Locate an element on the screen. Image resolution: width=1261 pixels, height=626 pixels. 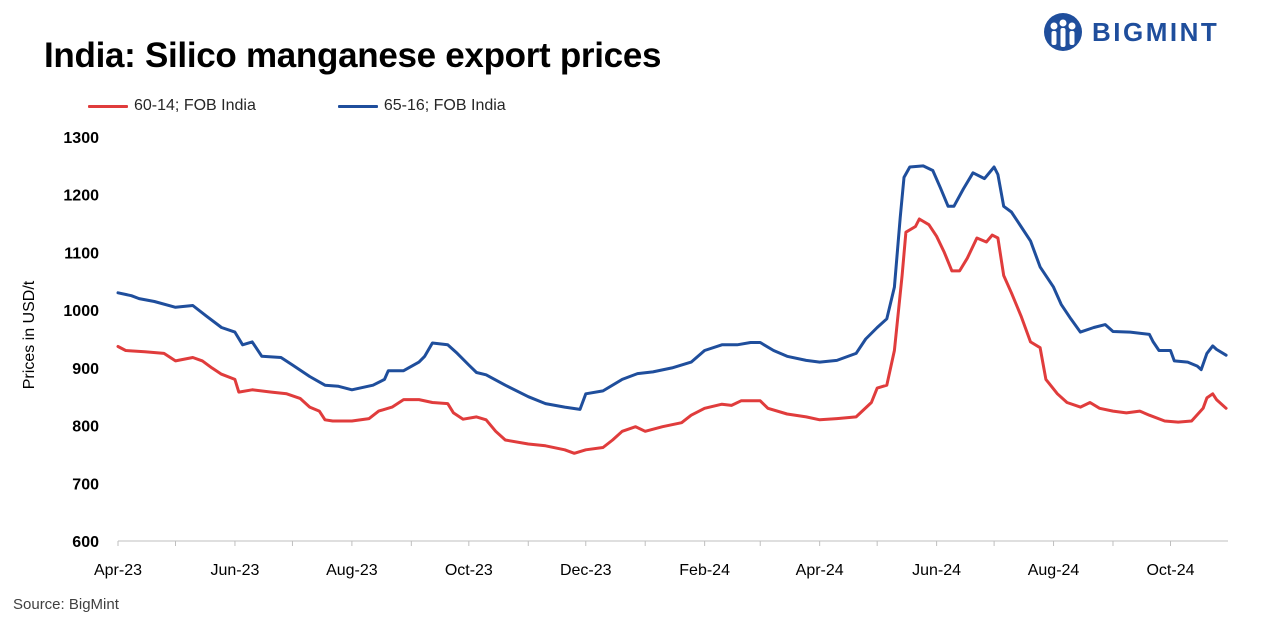
x-tick-label: Apr-23 is located at coordinates (118, 570).